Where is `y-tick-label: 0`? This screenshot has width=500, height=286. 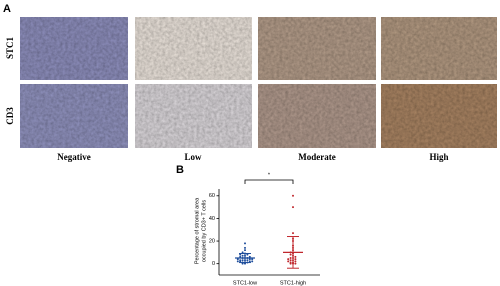 y-tick-label: 0 is located at coordinates (213, 264).